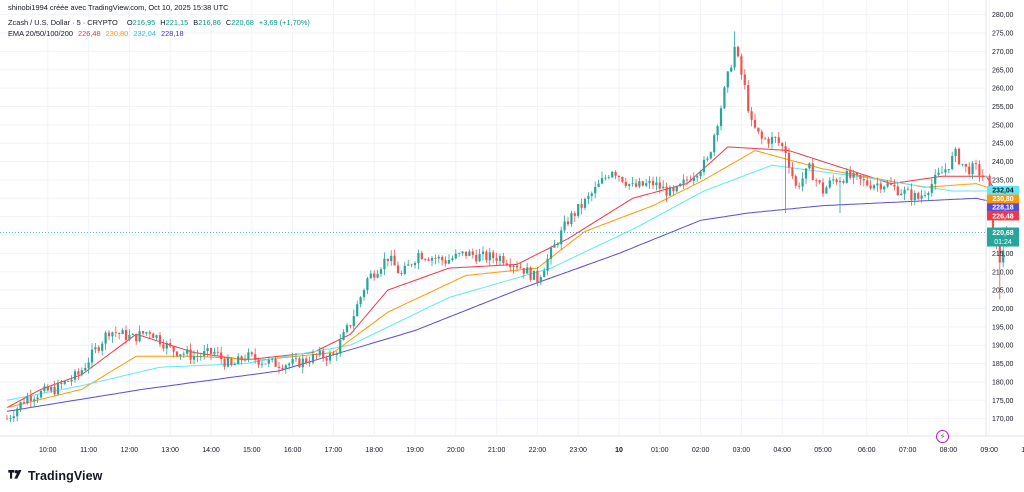 This screenshot has width=1024, height=492. Describe the element at coordinates (284, 22) in the screenshot. I see `change-value: +3,69 (+1,70%)` at that location.